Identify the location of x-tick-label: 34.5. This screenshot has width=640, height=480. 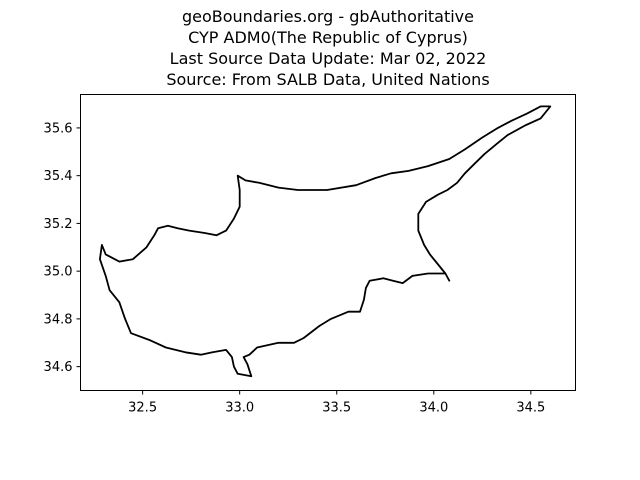
(530, 408).